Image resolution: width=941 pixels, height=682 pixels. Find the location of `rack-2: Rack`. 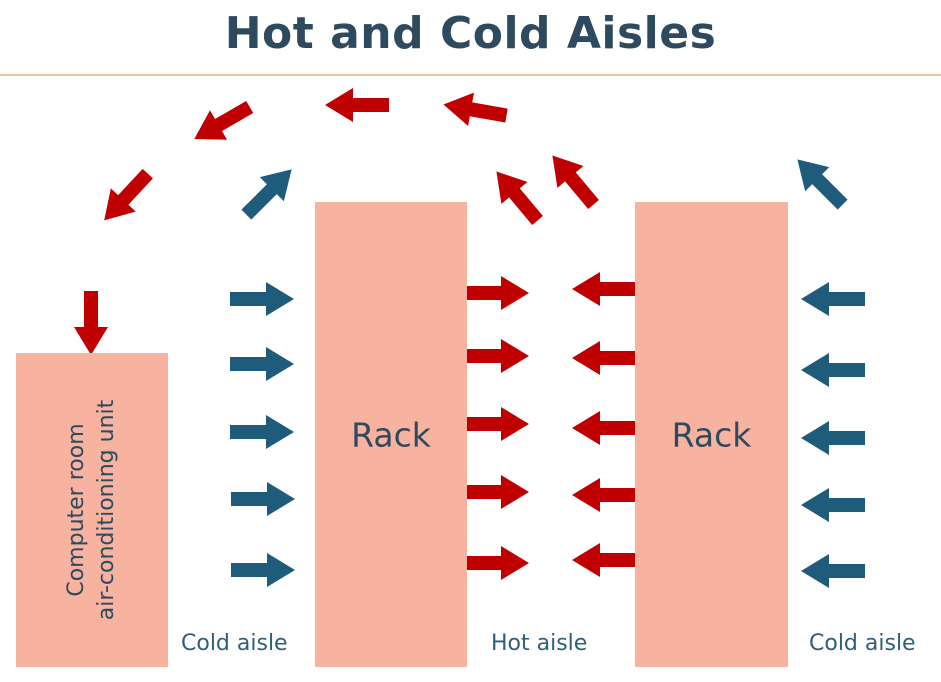

rack-2: Rack is located at coordinates (711, 434).